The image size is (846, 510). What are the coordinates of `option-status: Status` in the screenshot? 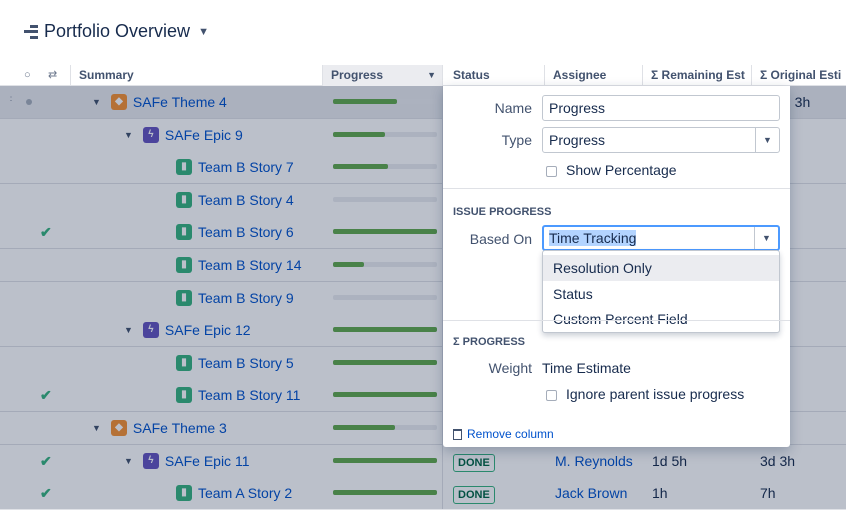 It's located at (573, 294).